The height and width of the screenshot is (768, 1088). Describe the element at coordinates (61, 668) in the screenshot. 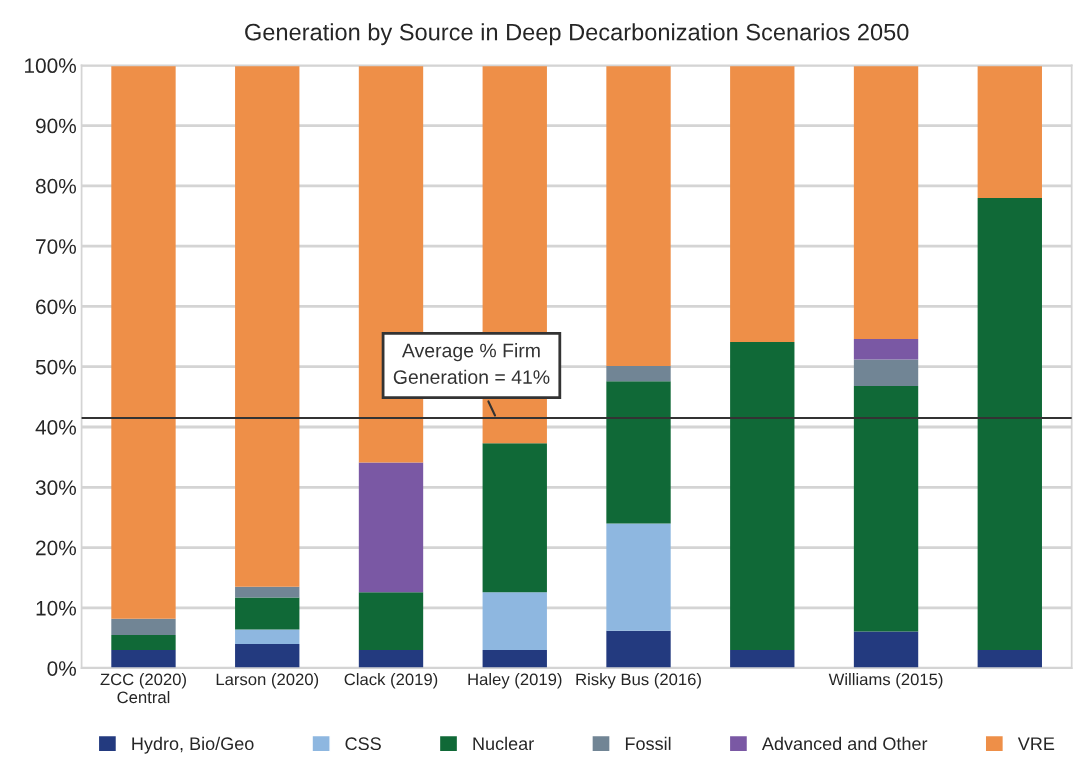

I see `y-tick-label: 0%` at that location.